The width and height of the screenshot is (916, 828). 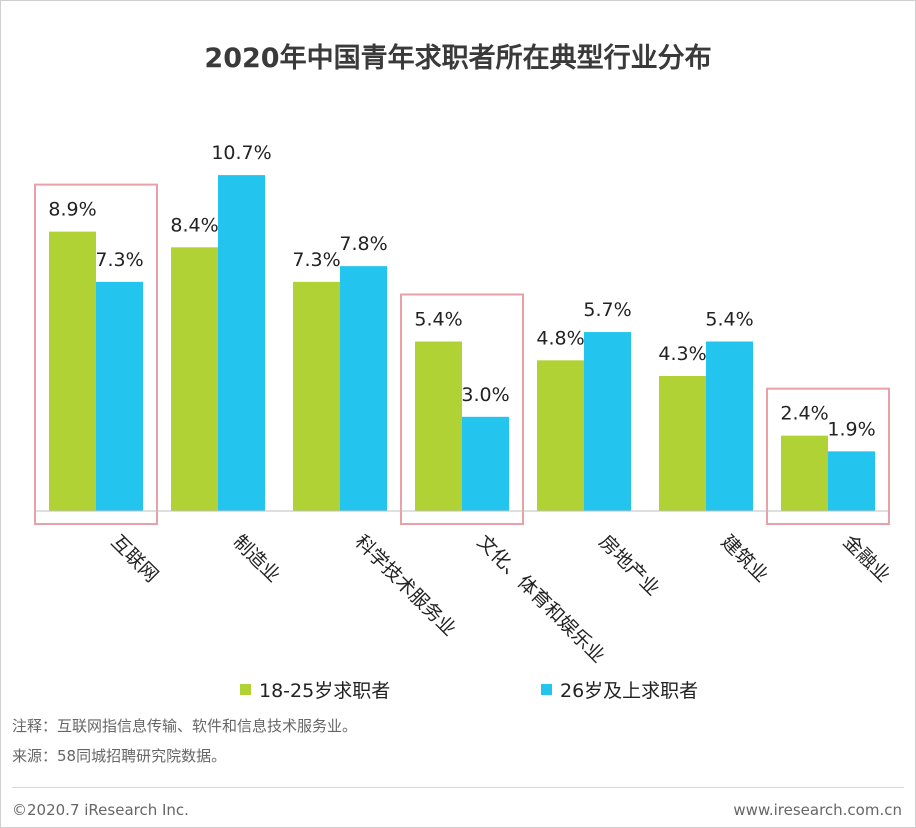 I want to click on x-tick-label-5: 房地产业, so click(x=629, y=565).